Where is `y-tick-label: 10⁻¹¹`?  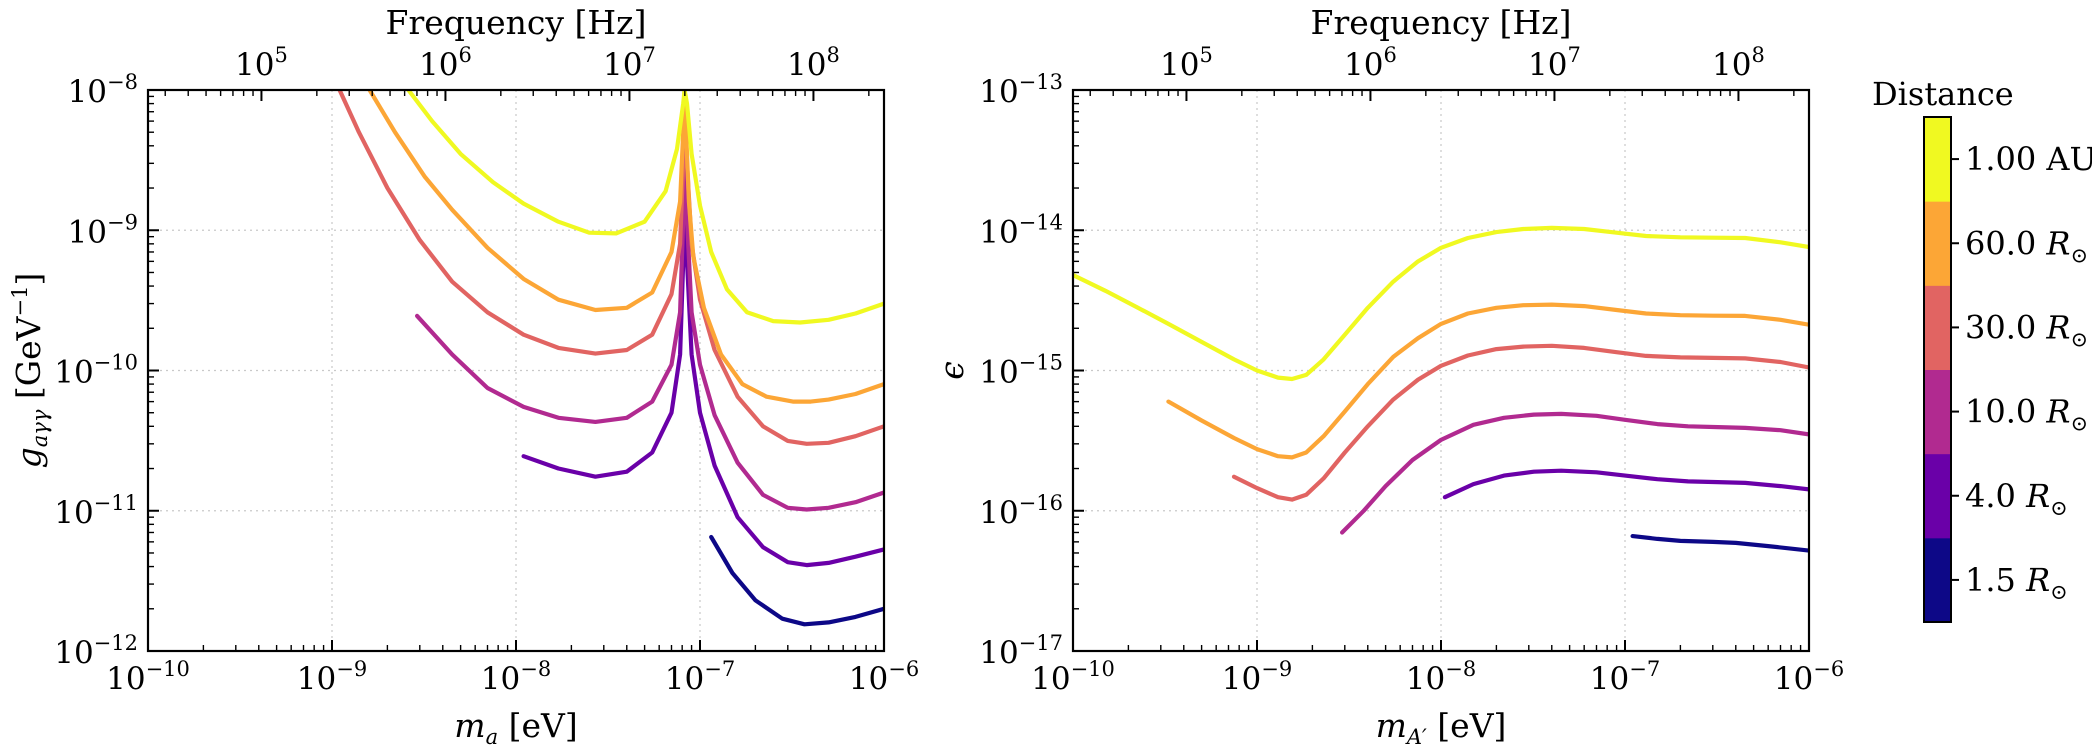
y-tick-label: 10⁻¹¹ is located at coordinates (96, 511).